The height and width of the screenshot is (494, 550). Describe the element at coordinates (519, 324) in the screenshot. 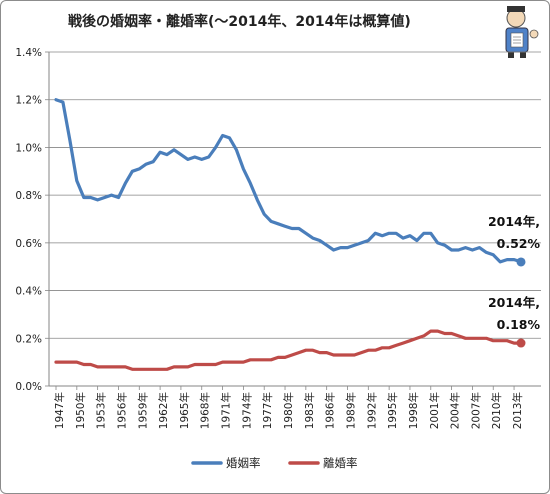

I see `annotation-value: 0.18%` at that location.